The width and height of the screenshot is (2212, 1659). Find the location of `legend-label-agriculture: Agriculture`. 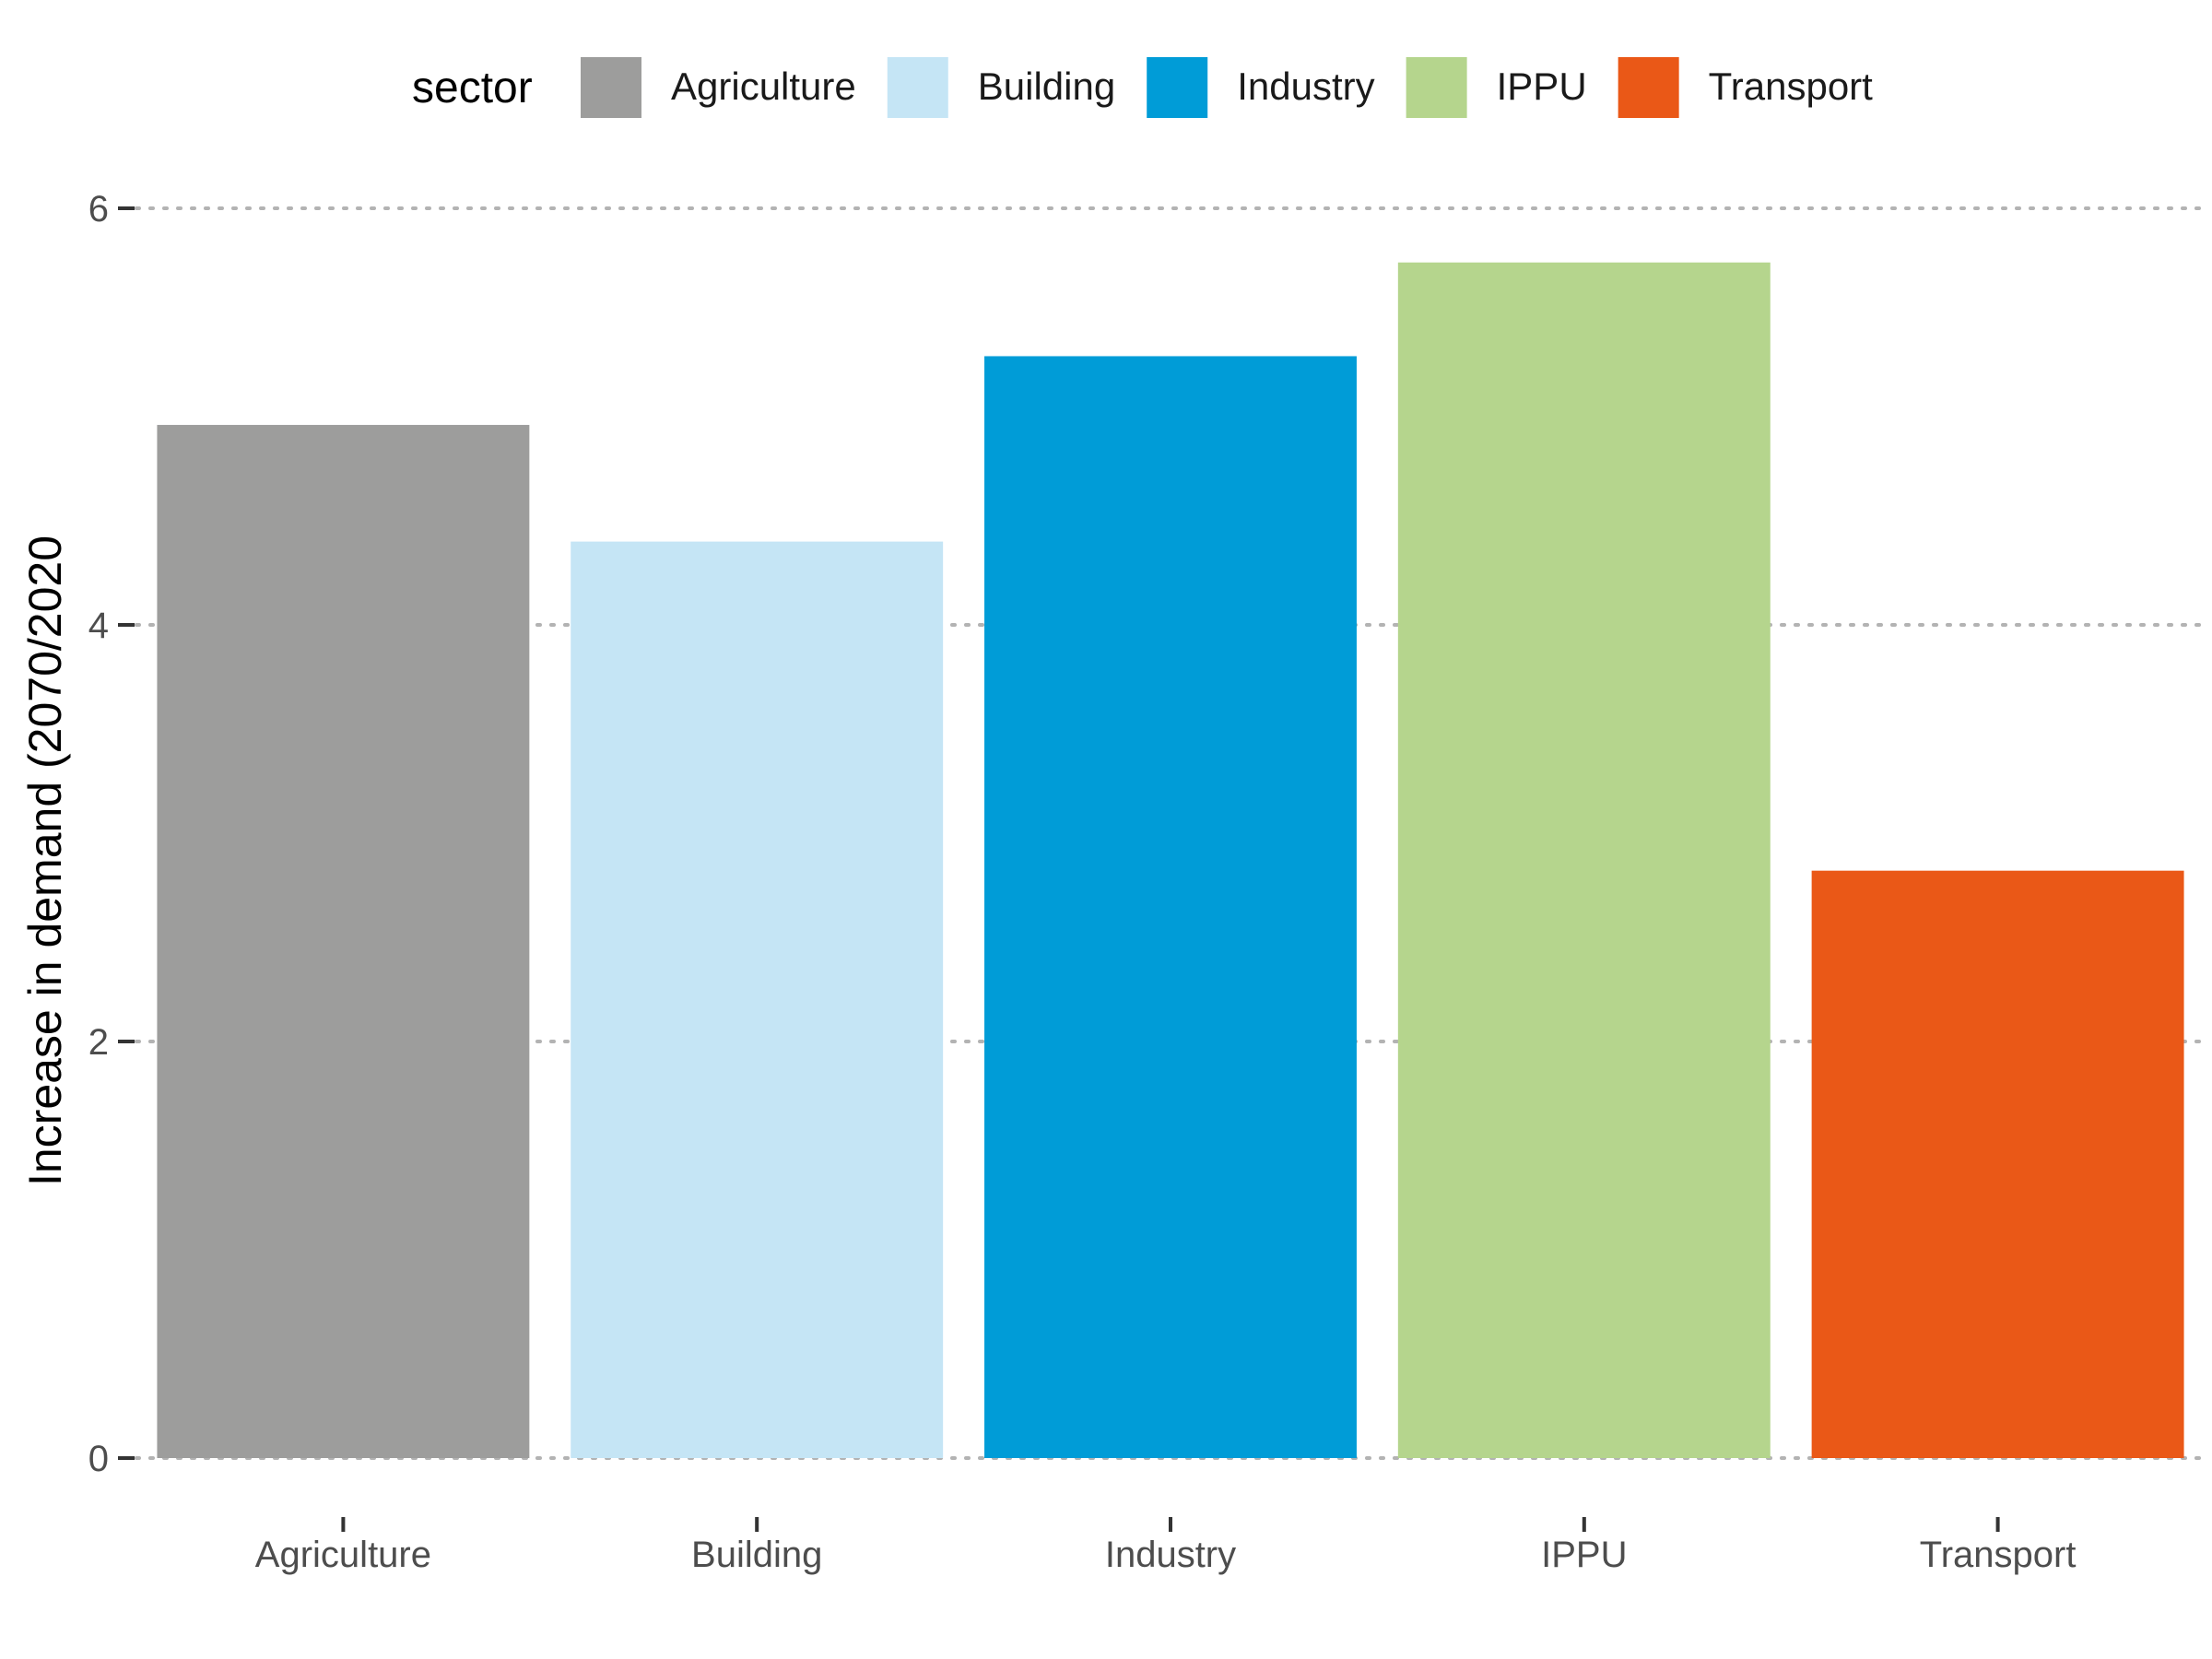

legend-label-agriculture: Agriculture is located at coordinates (763, 86).